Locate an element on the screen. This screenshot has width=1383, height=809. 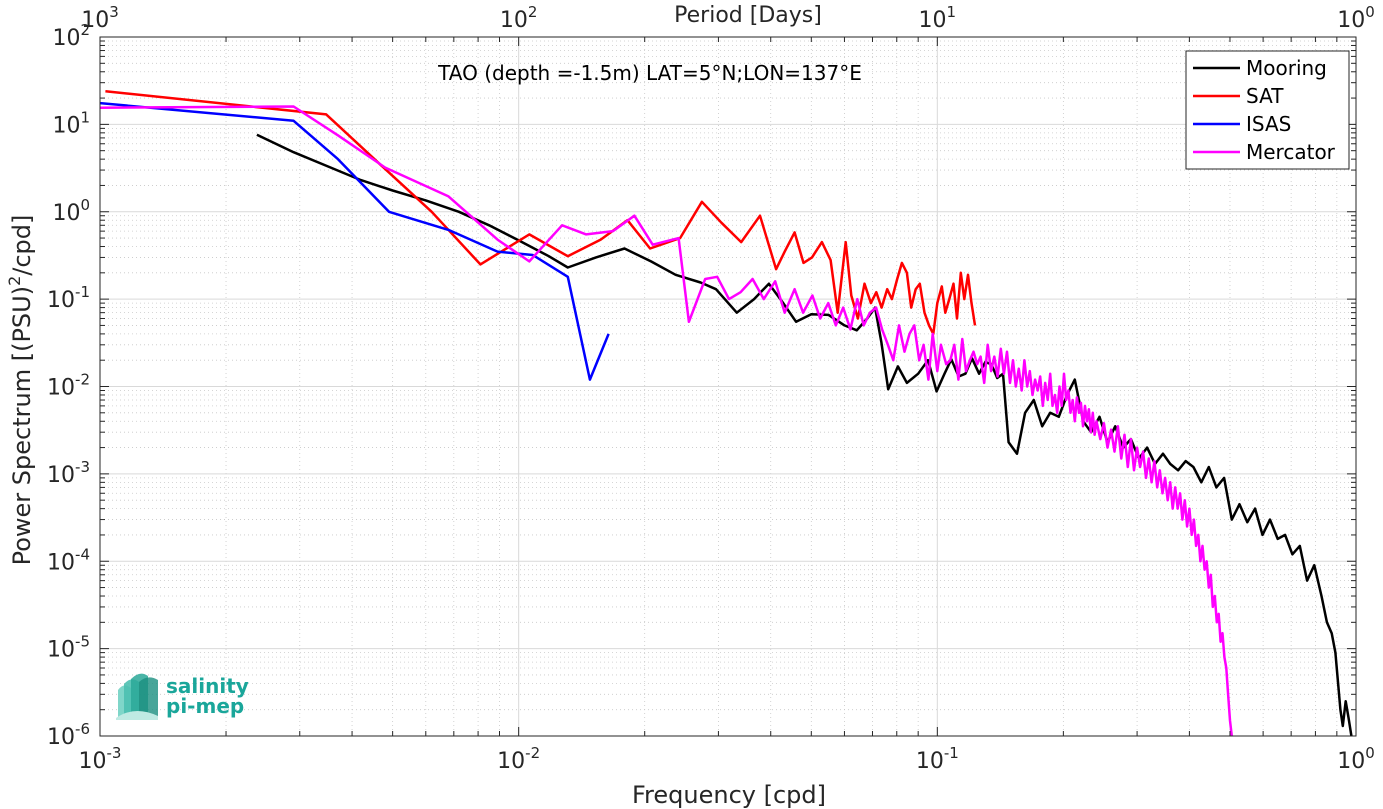
x-tick-label: 10⁰ is located at coordinates (1356, 759).